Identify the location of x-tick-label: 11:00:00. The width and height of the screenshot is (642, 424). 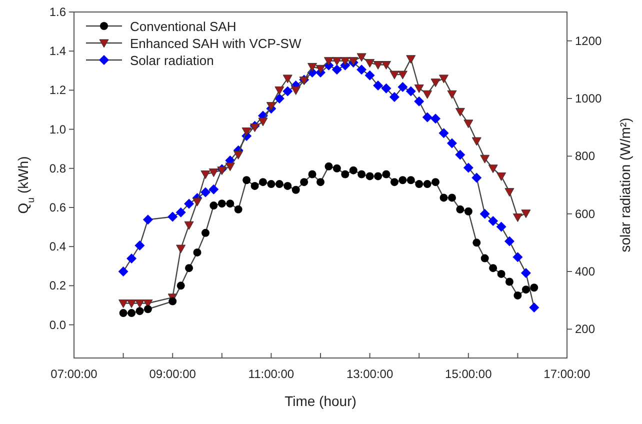
(271, 374).